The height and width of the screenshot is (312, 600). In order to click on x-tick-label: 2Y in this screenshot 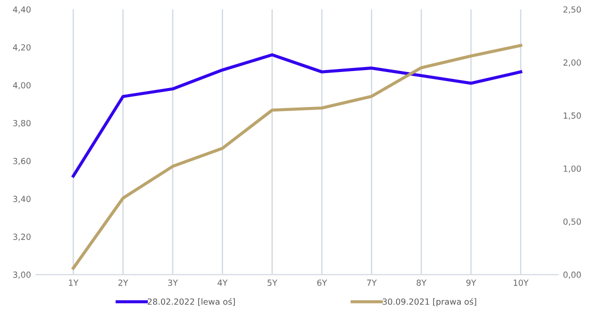, I will do `click(123, 283)`.